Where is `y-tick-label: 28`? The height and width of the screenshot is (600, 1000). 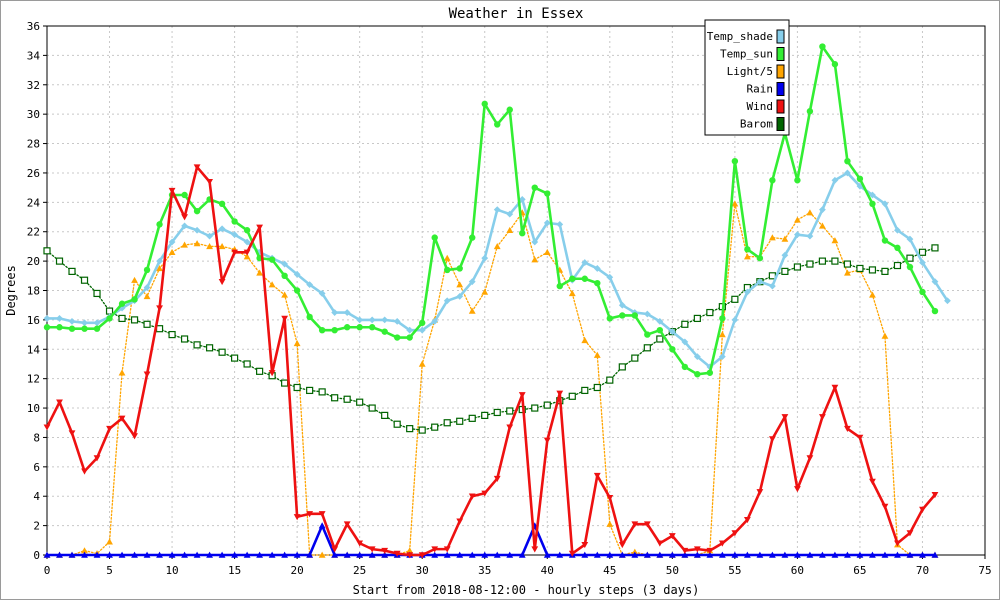
y-tick-label: 28 is located at coordinates (33, 144).